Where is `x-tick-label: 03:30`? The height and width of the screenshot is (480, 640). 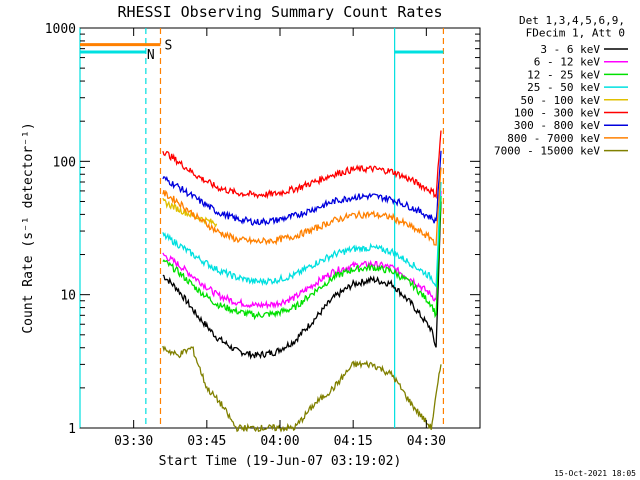
x-tick-label: 03:30 is located at coordinates (133, 441).